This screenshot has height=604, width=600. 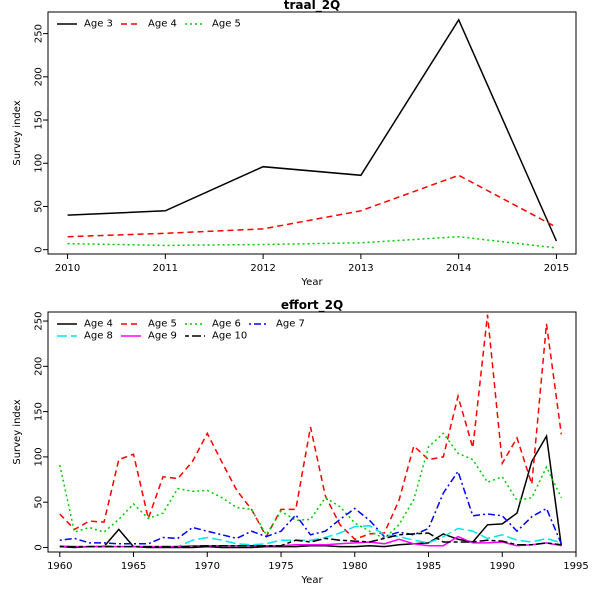 I want to click on legend-label: Age 7, so click(x=290, y=324).